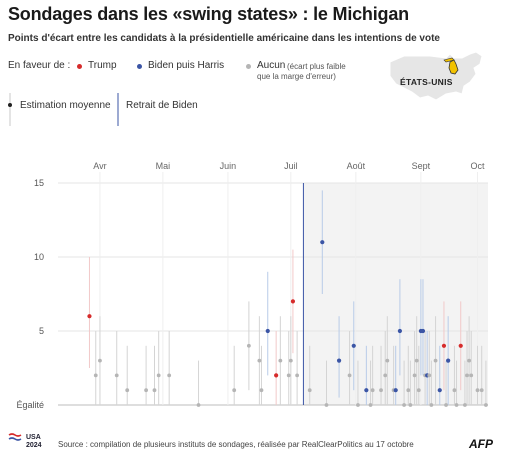 This screenshot has height=458, width=512. I want to click on legend-aucun-note-1: (écart plus faible, so click(316, 66).